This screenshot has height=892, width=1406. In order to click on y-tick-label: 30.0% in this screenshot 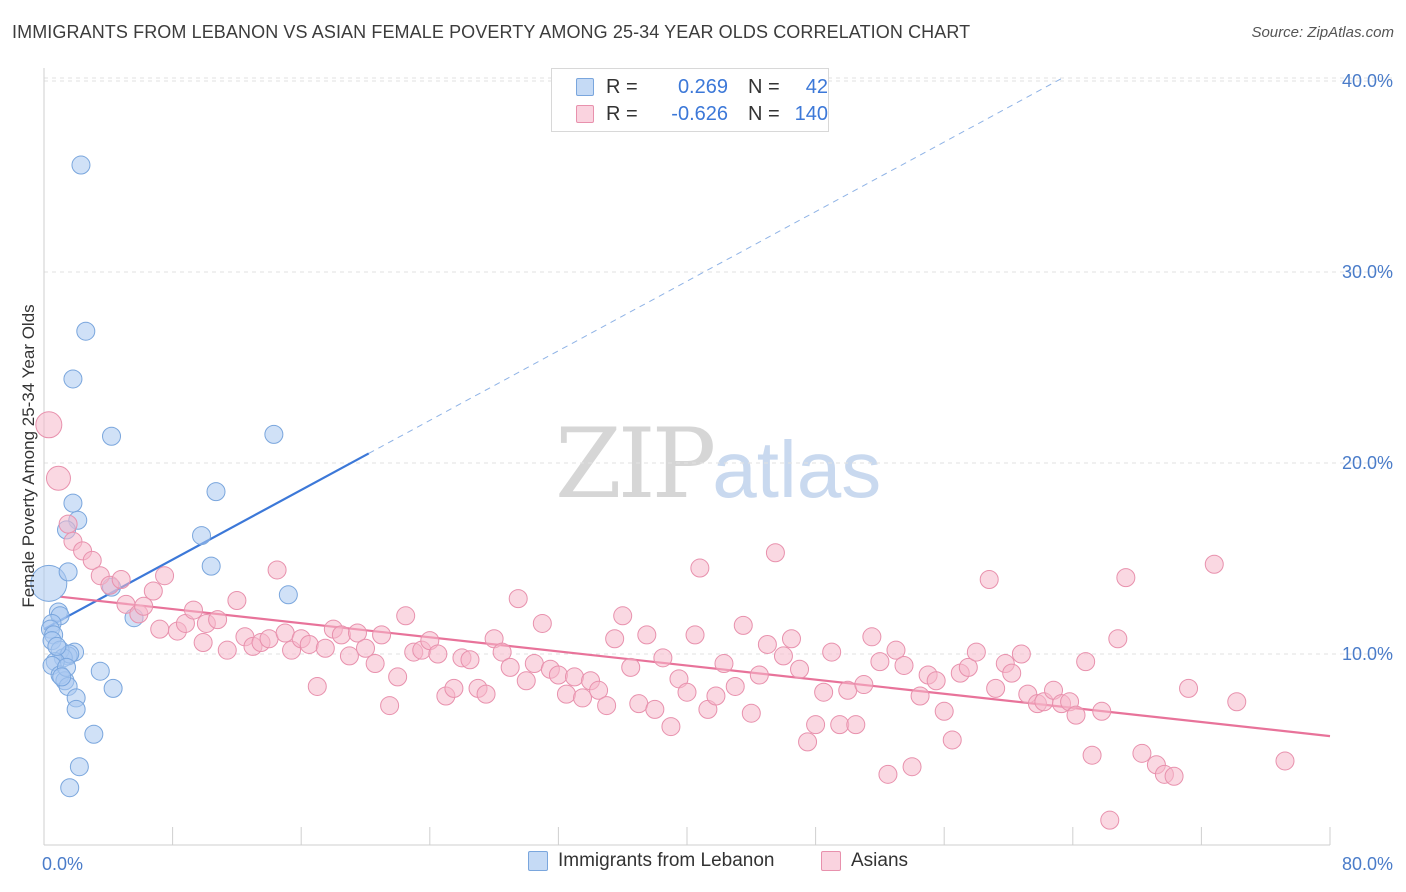, I will do `click(1367, 272)`.